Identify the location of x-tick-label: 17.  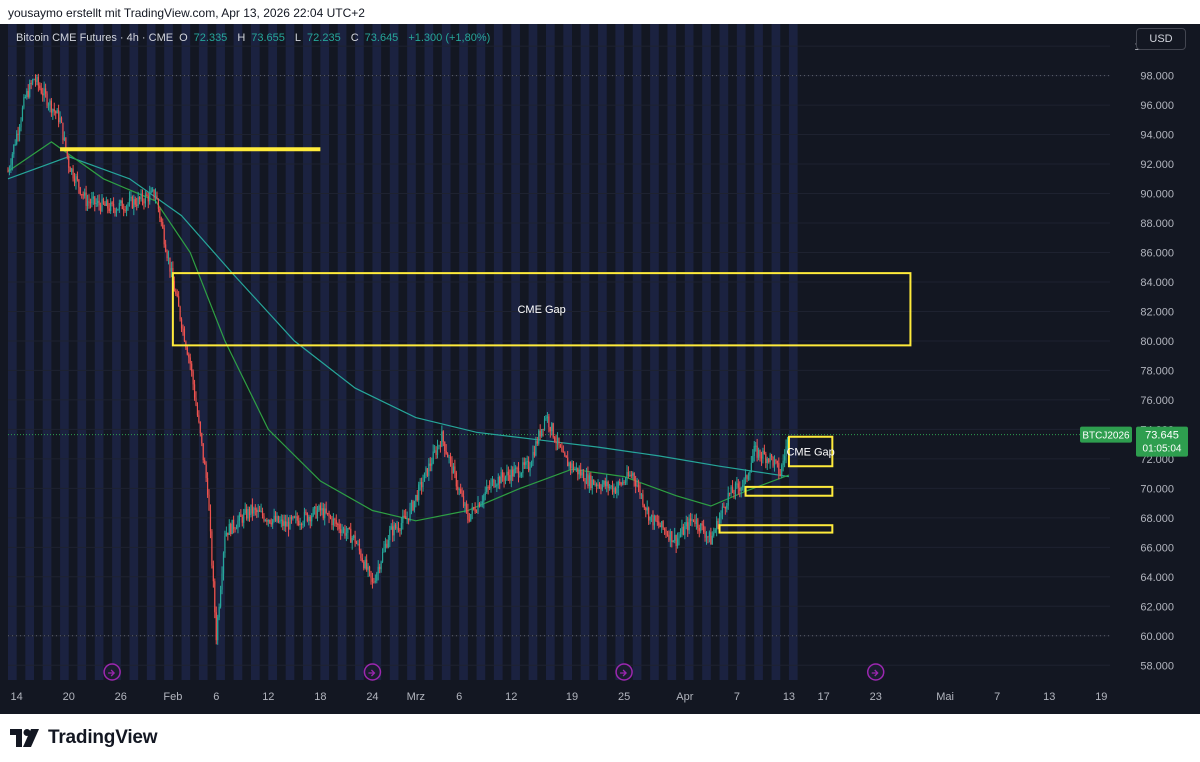
(824, 697).